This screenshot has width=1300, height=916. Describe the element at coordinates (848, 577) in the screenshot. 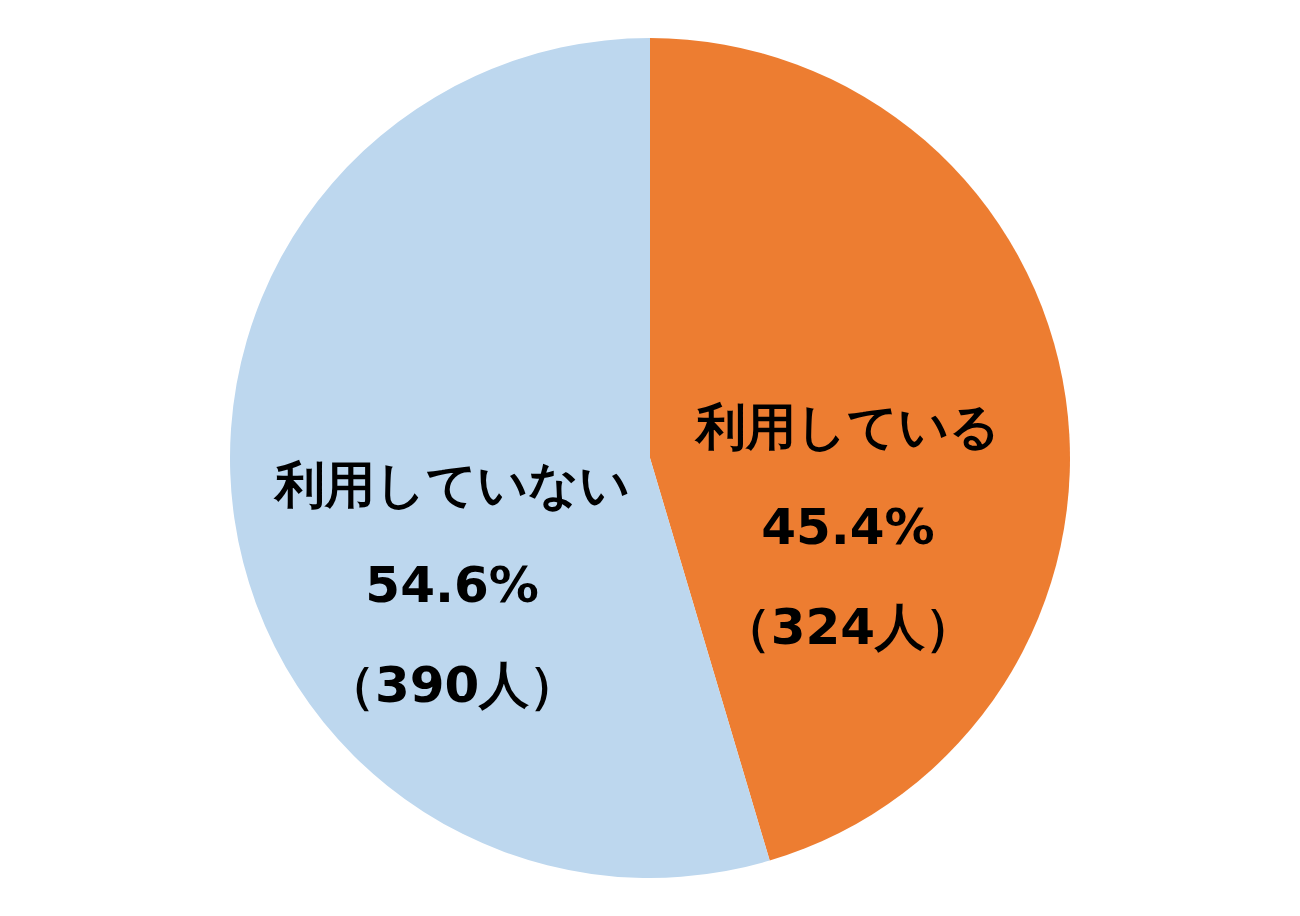

I see `data-label: 45.4% （324人）` at that location.